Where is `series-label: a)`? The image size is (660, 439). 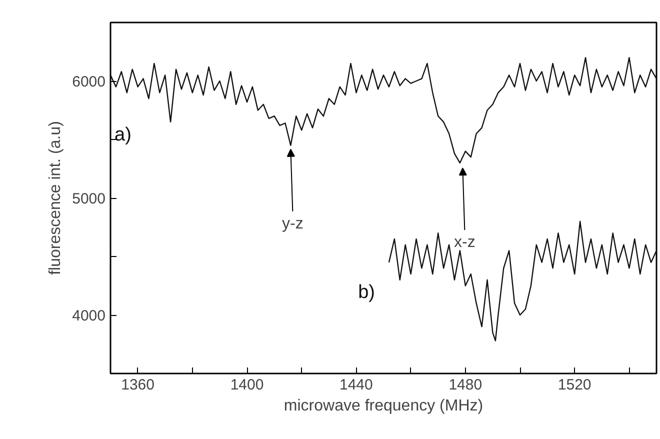 series-label: a) is located at coordinates (123, 135).